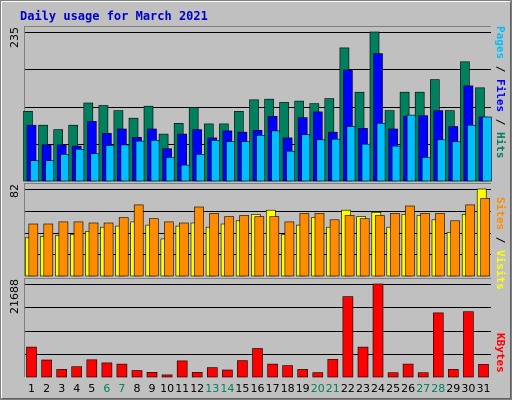  What do you see at coordinates (500, 92) in the screenshot?
I see `axis-label-hits: Pages / Files / Hits` at bounding box center [500, 92].